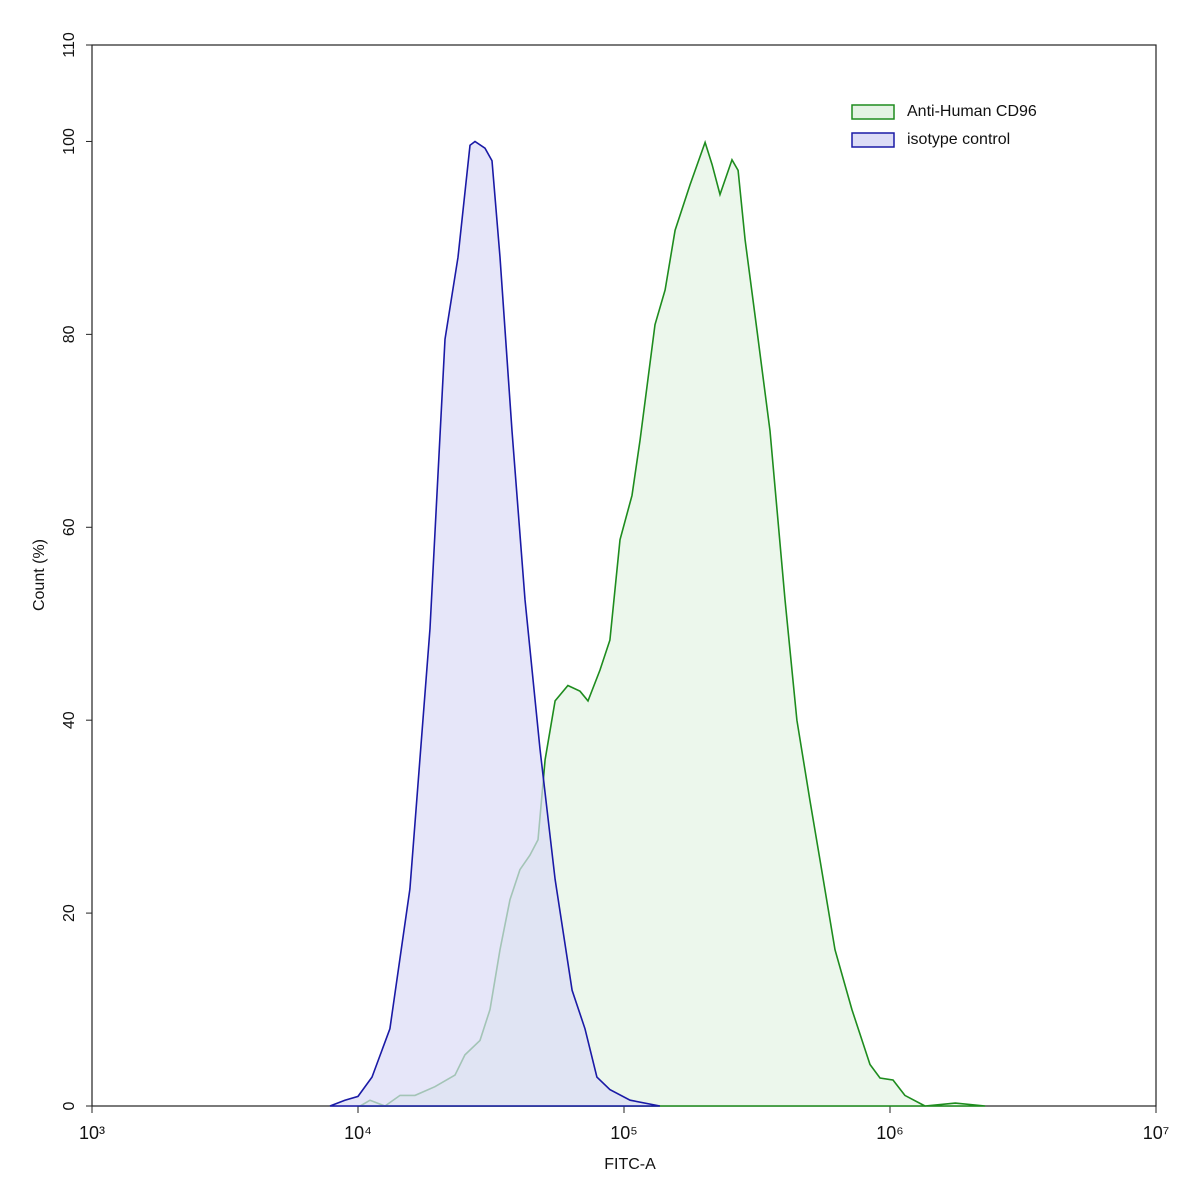  What do you see at coordinates (69, 334) in the screenshot?
I see `y-tick-label: 80` at bounding box center [69, 334].